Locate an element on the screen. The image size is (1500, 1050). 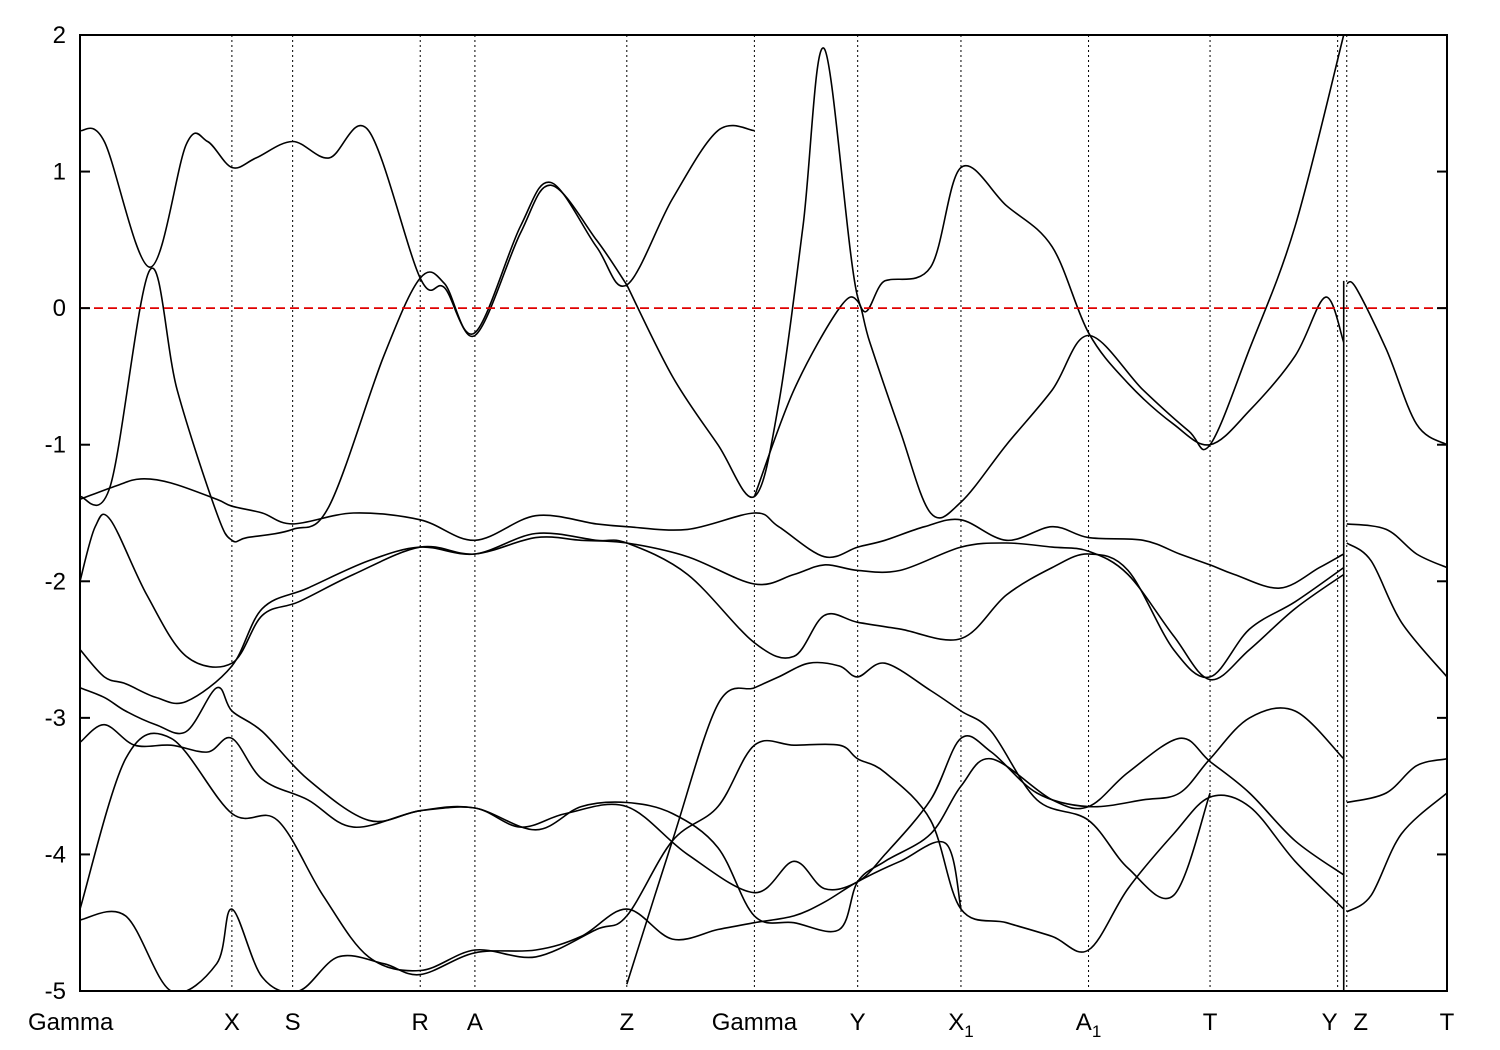
y-tick-label: -5 is located at coordinates (55, 991).